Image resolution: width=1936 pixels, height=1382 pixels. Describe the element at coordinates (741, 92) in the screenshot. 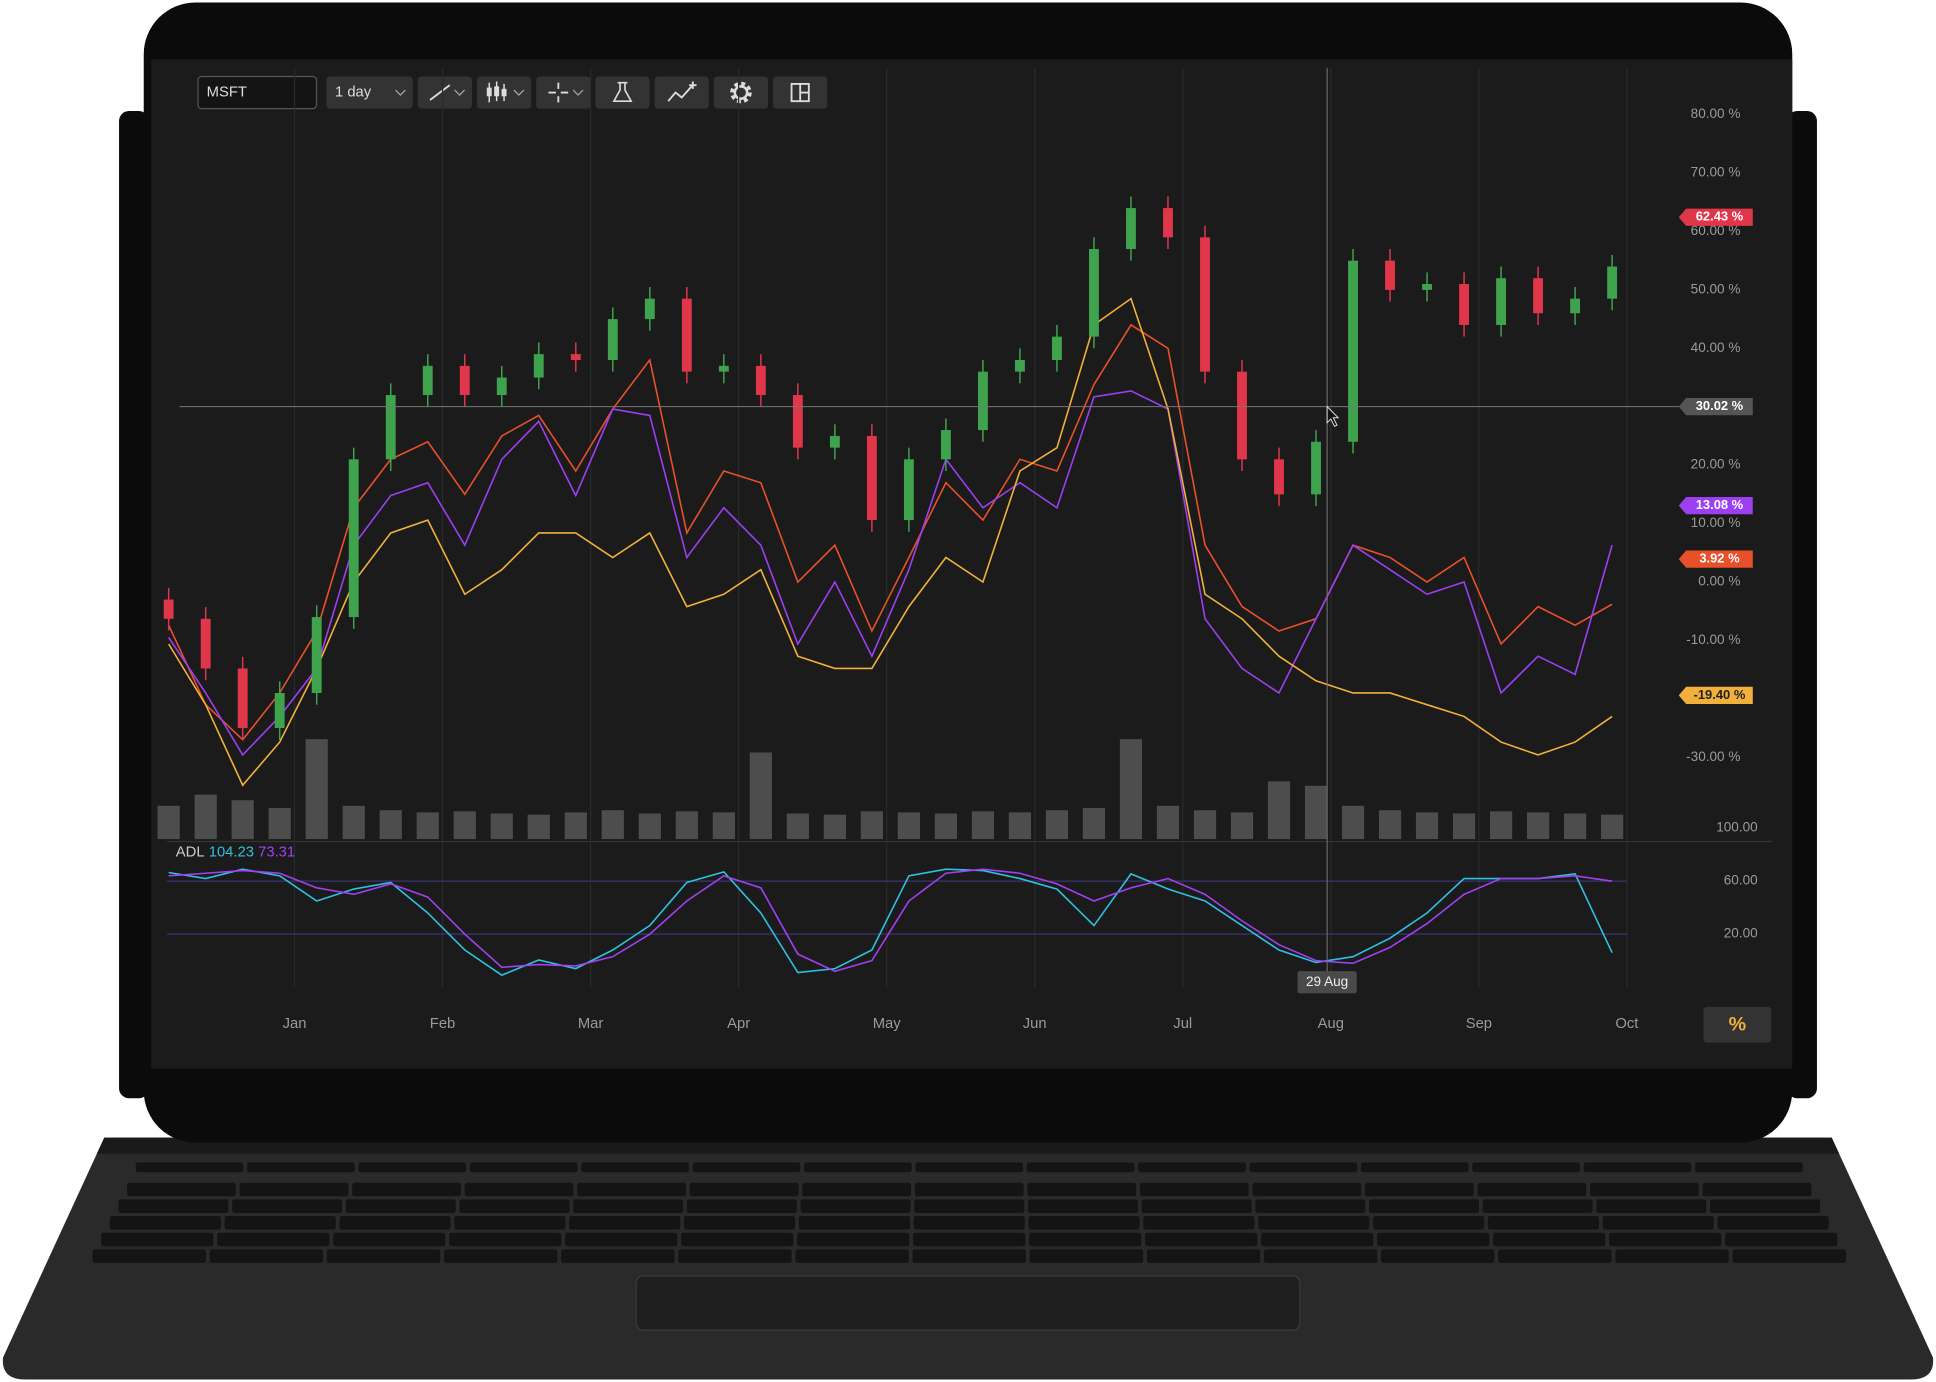

I see `settings-button` at that location.